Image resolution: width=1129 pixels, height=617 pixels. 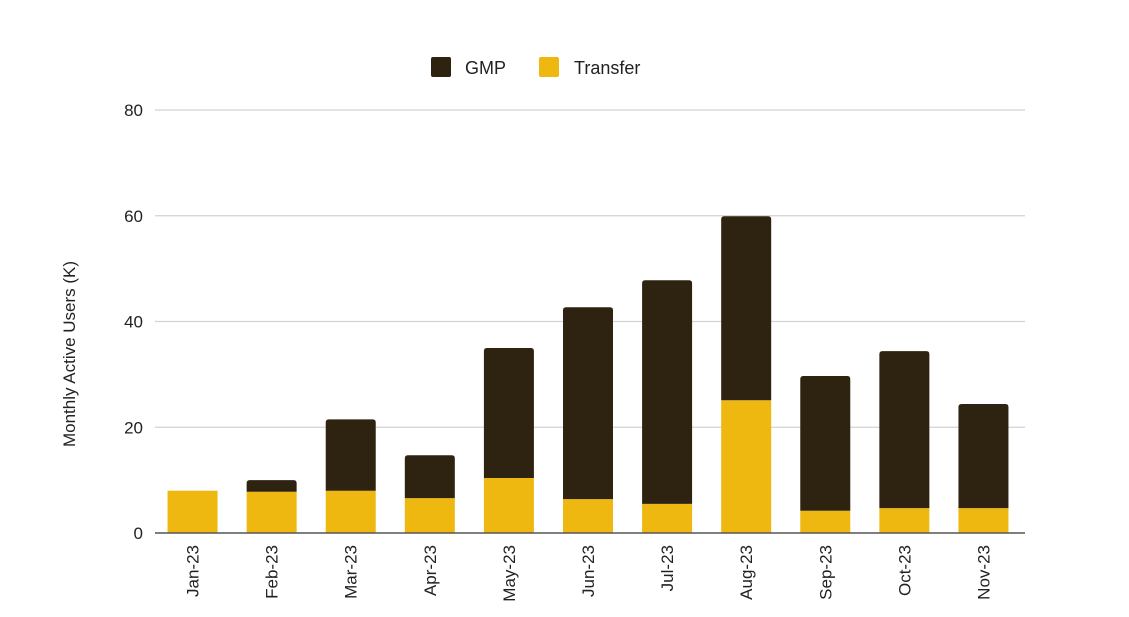 What do you see at coordinates (441, 67) in the screenshot?
I see `legend-swatch-gmp` at bounding box center [441, 67].